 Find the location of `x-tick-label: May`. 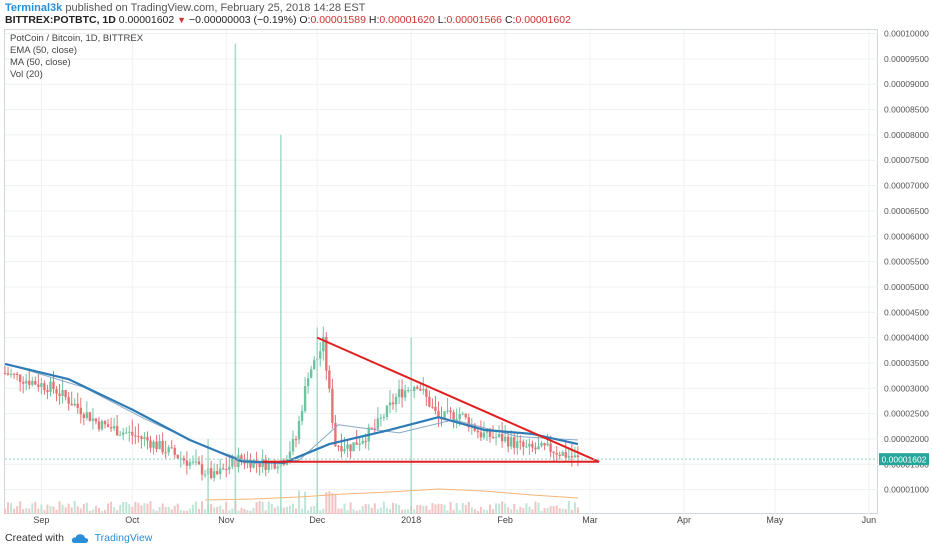

x-tick-label: May is located at coordinates (775, 520).